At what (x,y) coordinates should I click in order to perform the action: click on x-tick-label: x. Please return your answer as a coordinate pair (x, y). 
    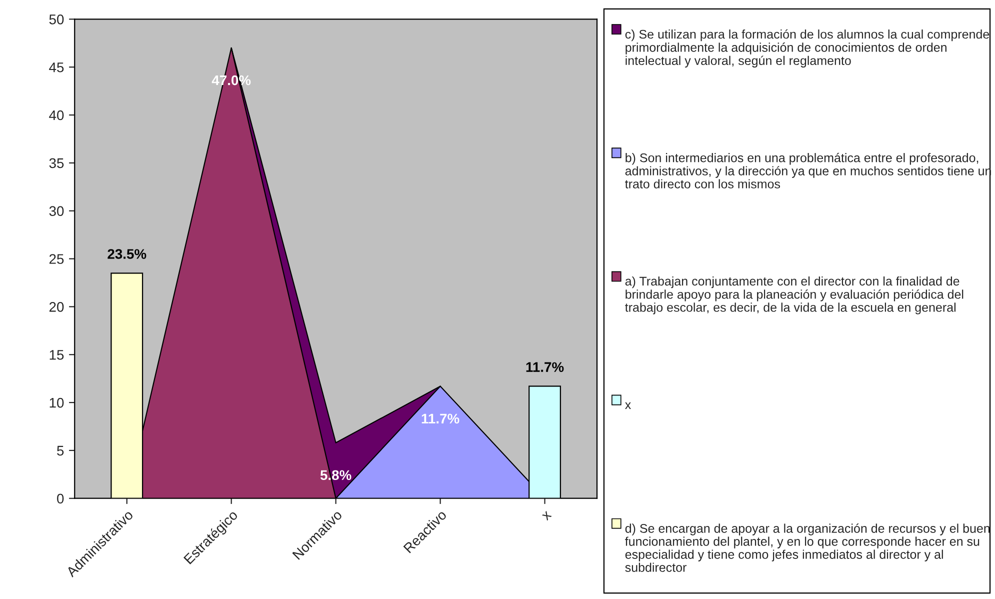
    Looking at the image, I should click on (547, 515).